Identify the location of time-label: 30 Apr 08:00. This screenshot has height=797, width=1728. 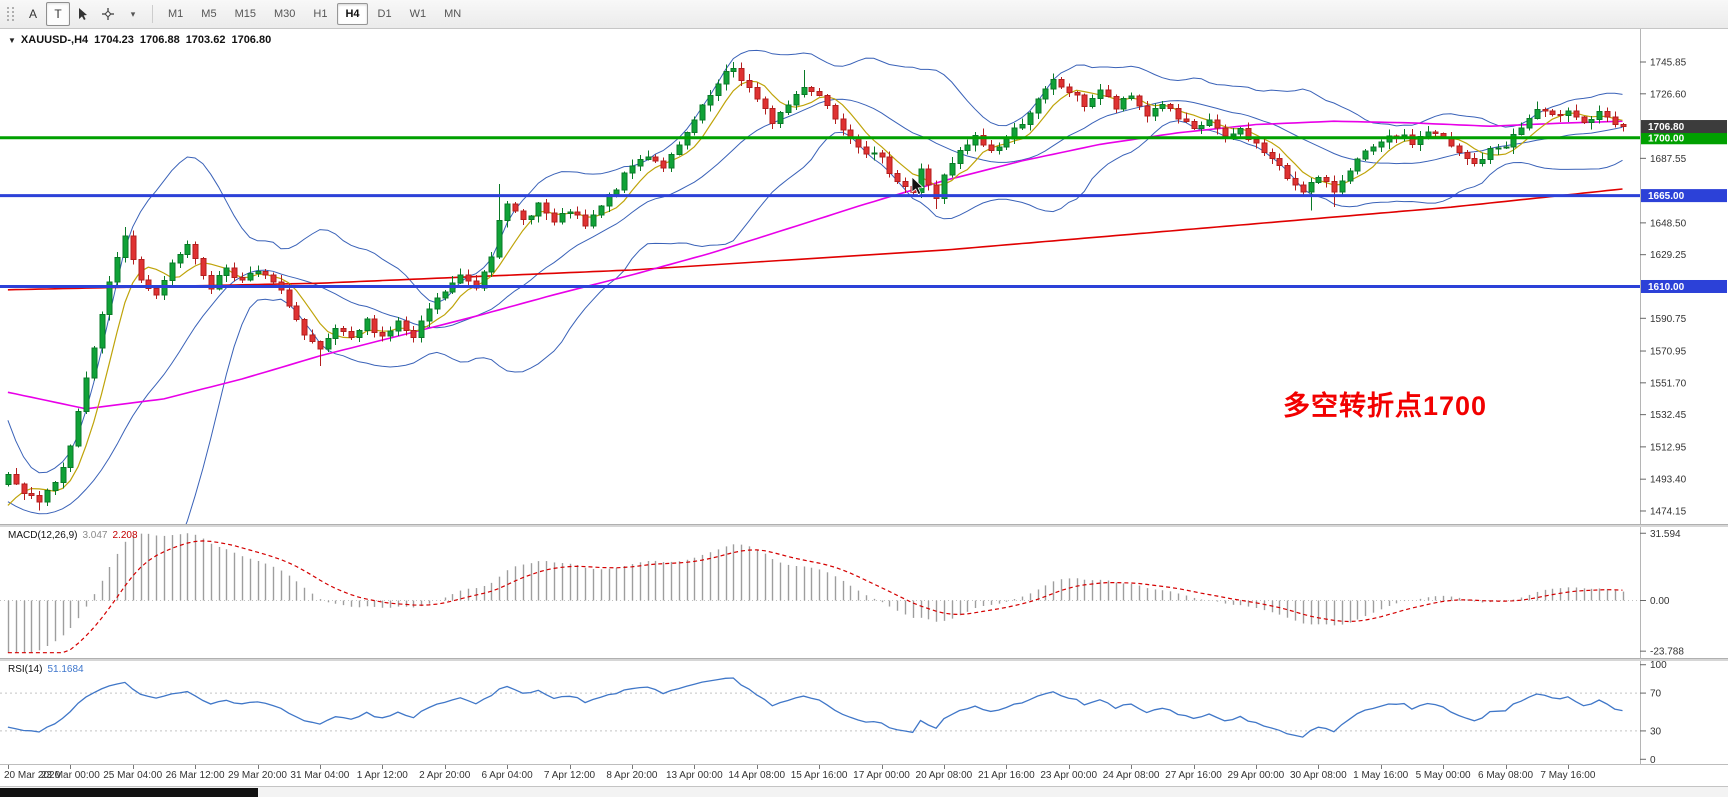
(1318, 775).